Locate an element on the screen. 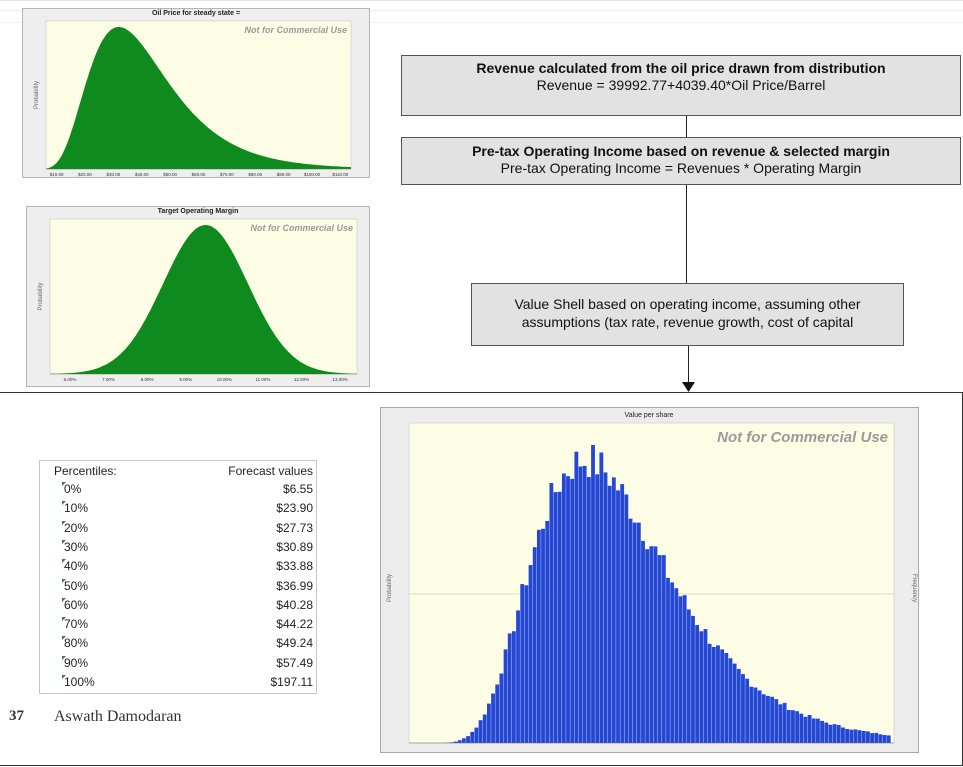  percentile-label: 90% is located at coordinates (76, 662).